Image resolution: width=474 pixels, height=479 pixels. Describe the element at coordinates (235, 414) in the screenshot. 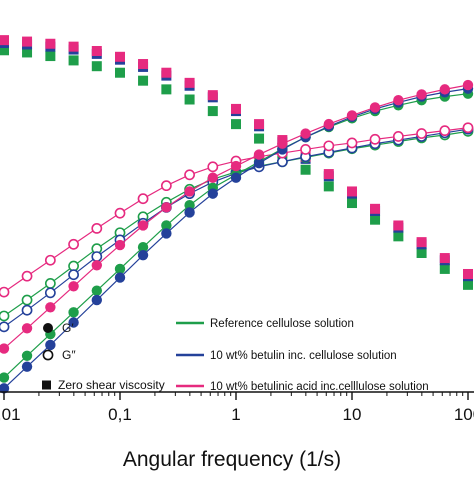

I see `x-tick-label: 1` at that location.